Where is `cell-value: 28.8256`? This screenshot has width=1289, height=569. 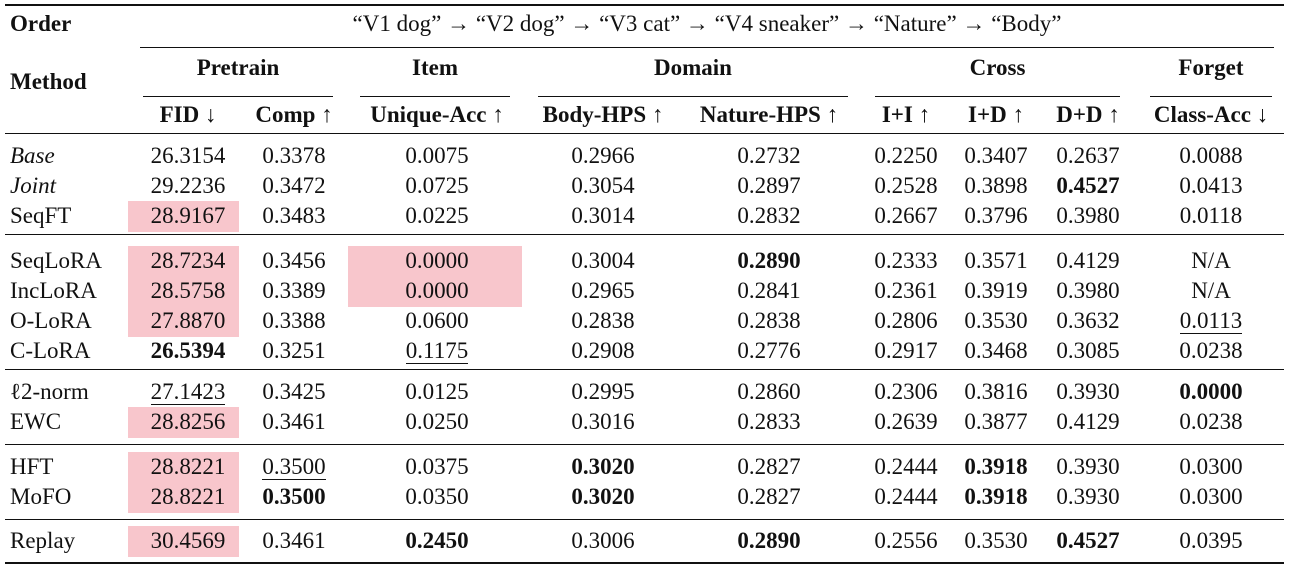
cell-value: 28.8256 is located at coordinates (188, 421).